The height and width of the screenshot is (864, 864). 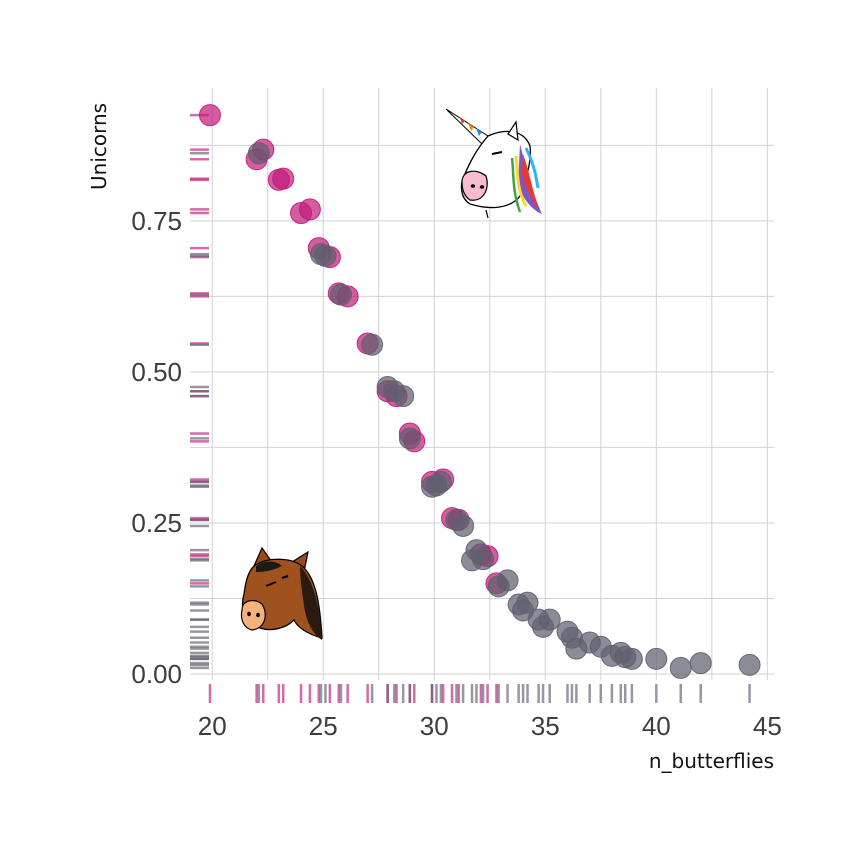 I want to click on x-tick-label: 35, so click(x=545, y=726).